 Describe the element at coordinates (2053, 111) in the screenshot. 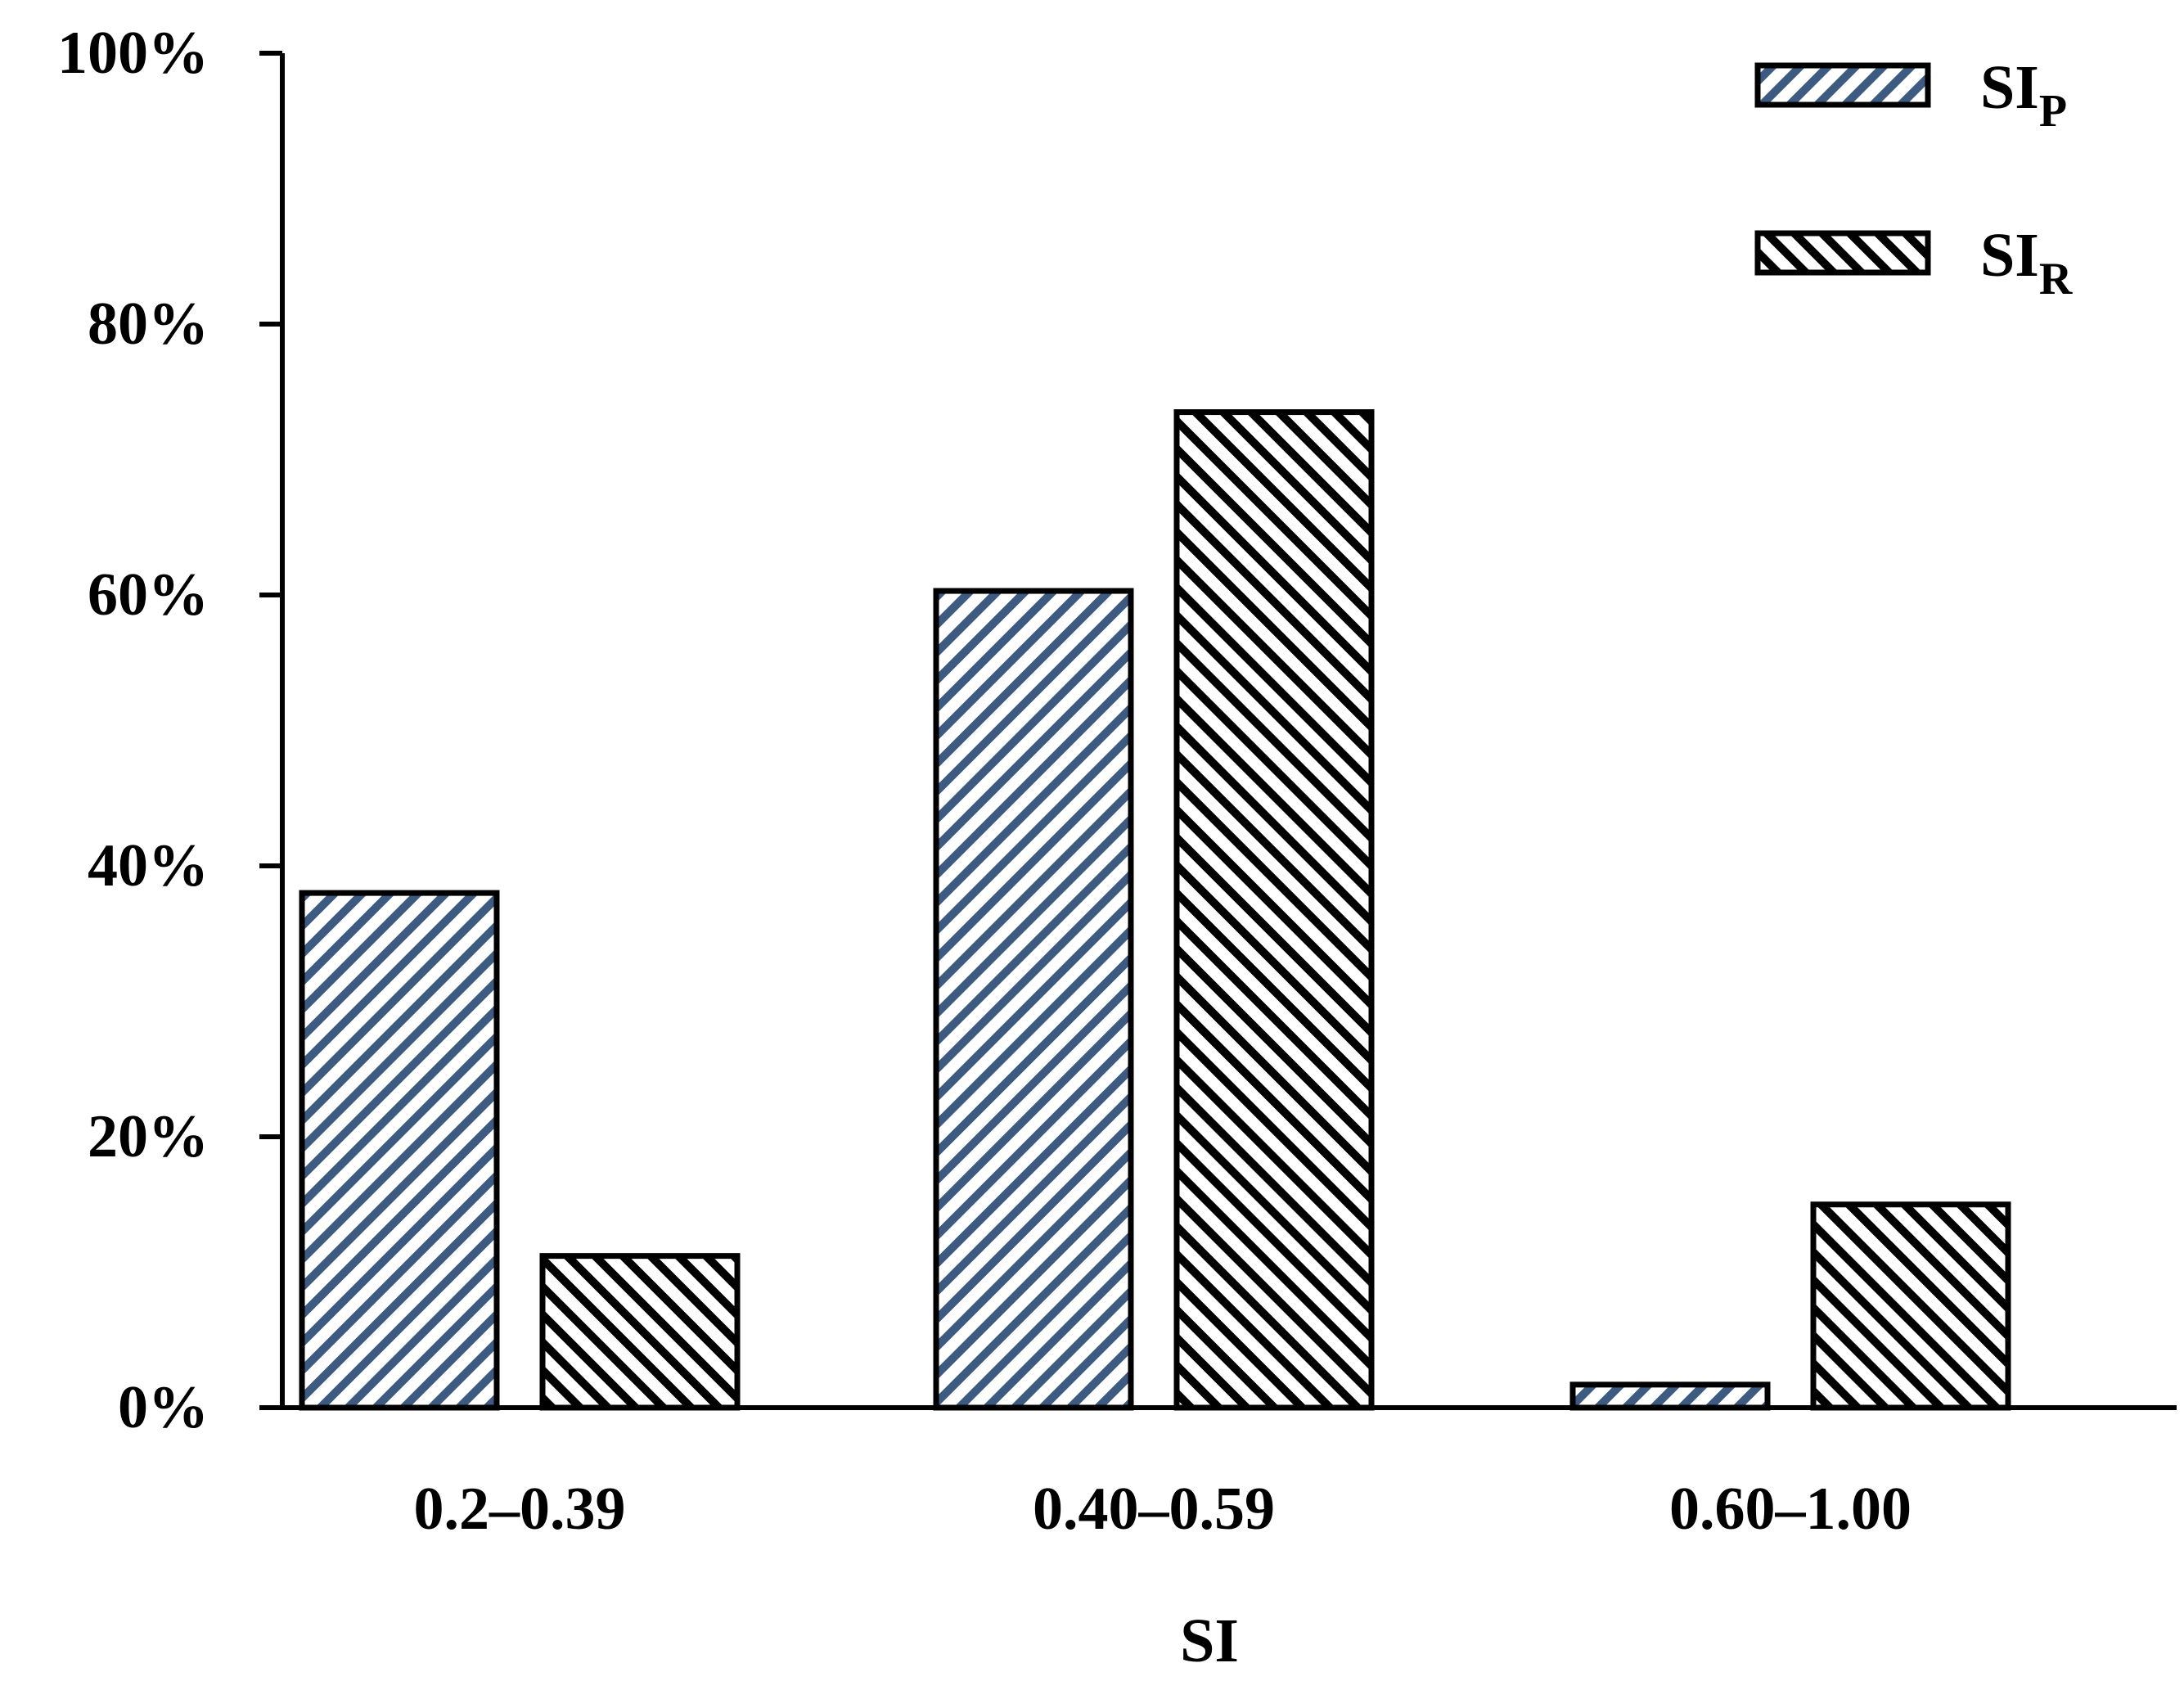

I see `legend-label-subscript: P` at that location.